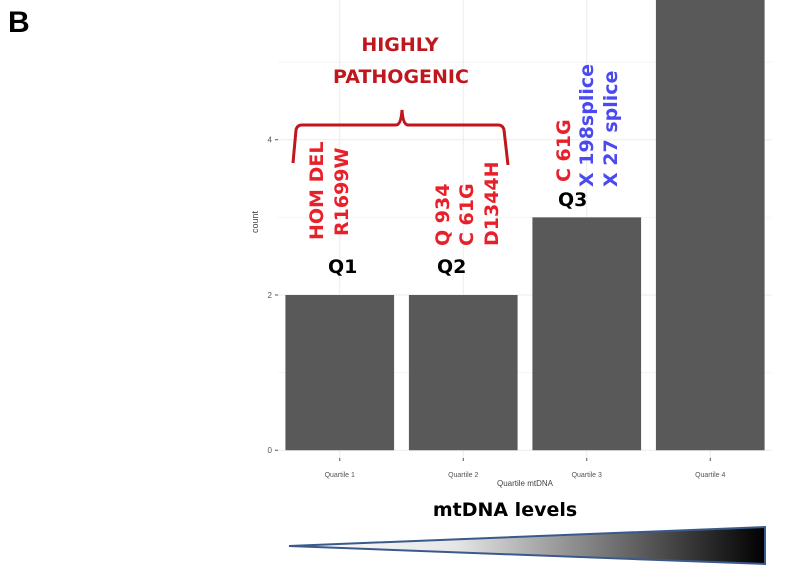 The image size is (790, 567). What do you see at coordinates (343, 267) in the screenshot?
I see `q1-label: Q1` at bounding box center [343, 267].